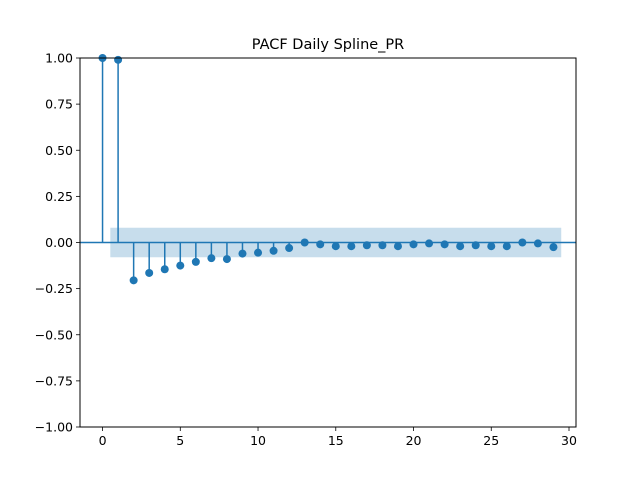 This screenshot has height=480, width=640. I want to click on y-tick-label: −0.25, so click(54, 288).